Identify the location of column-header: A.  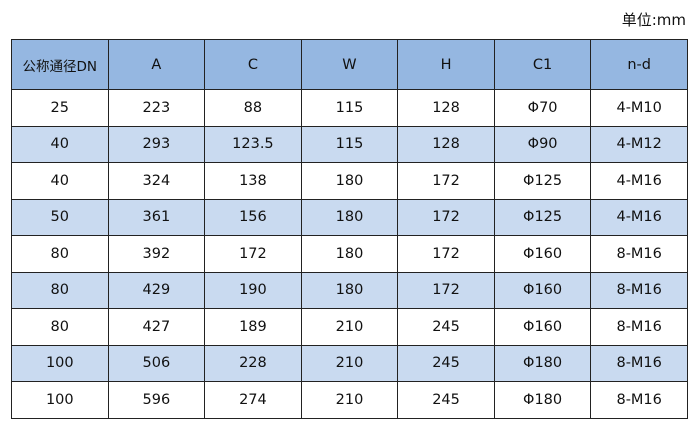
(156, 64).